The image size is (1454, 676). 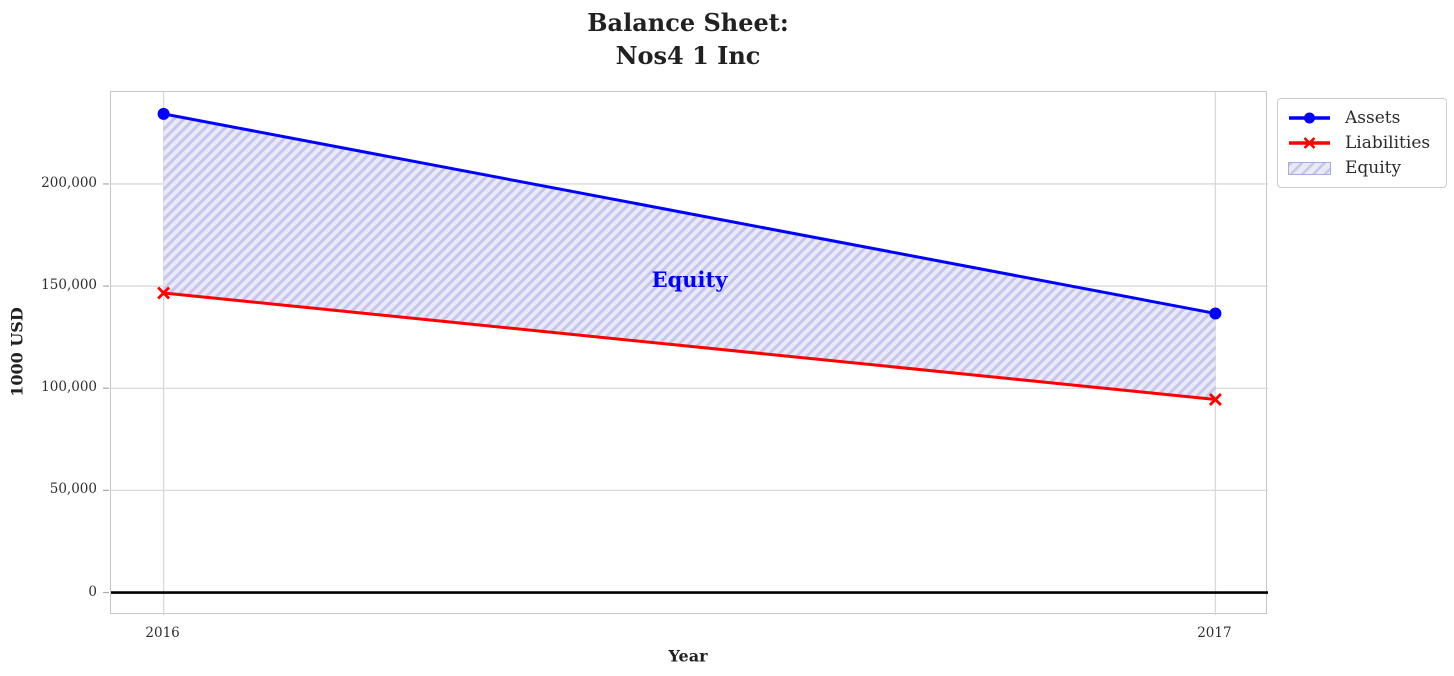 I want to click on legend: Assets Liabilities Equity, so click(x=1362, y=143).